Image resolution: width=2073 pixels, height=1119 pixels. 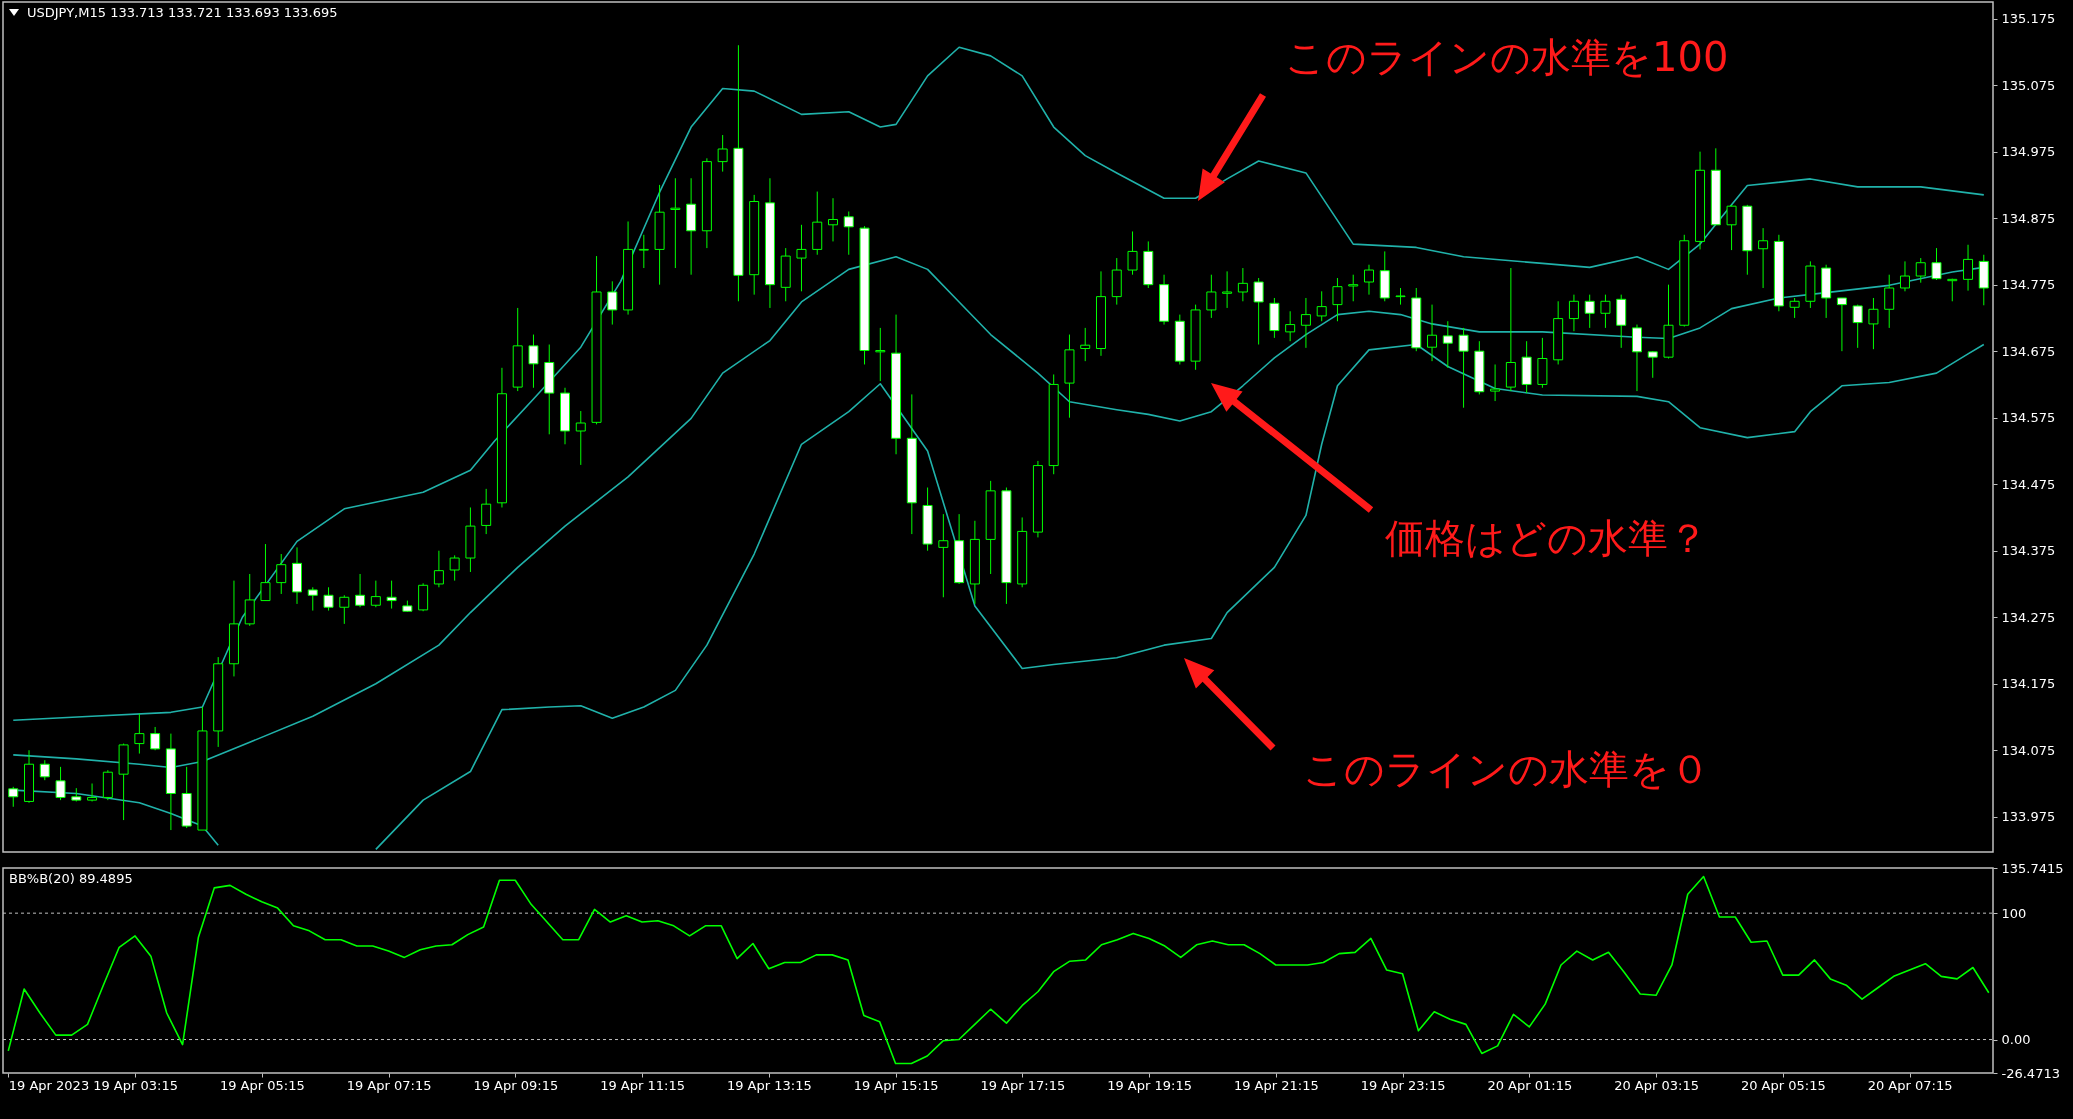 I want to click on x-tick-label: 19 Apr 15:15, so click(x=896, y=1085).